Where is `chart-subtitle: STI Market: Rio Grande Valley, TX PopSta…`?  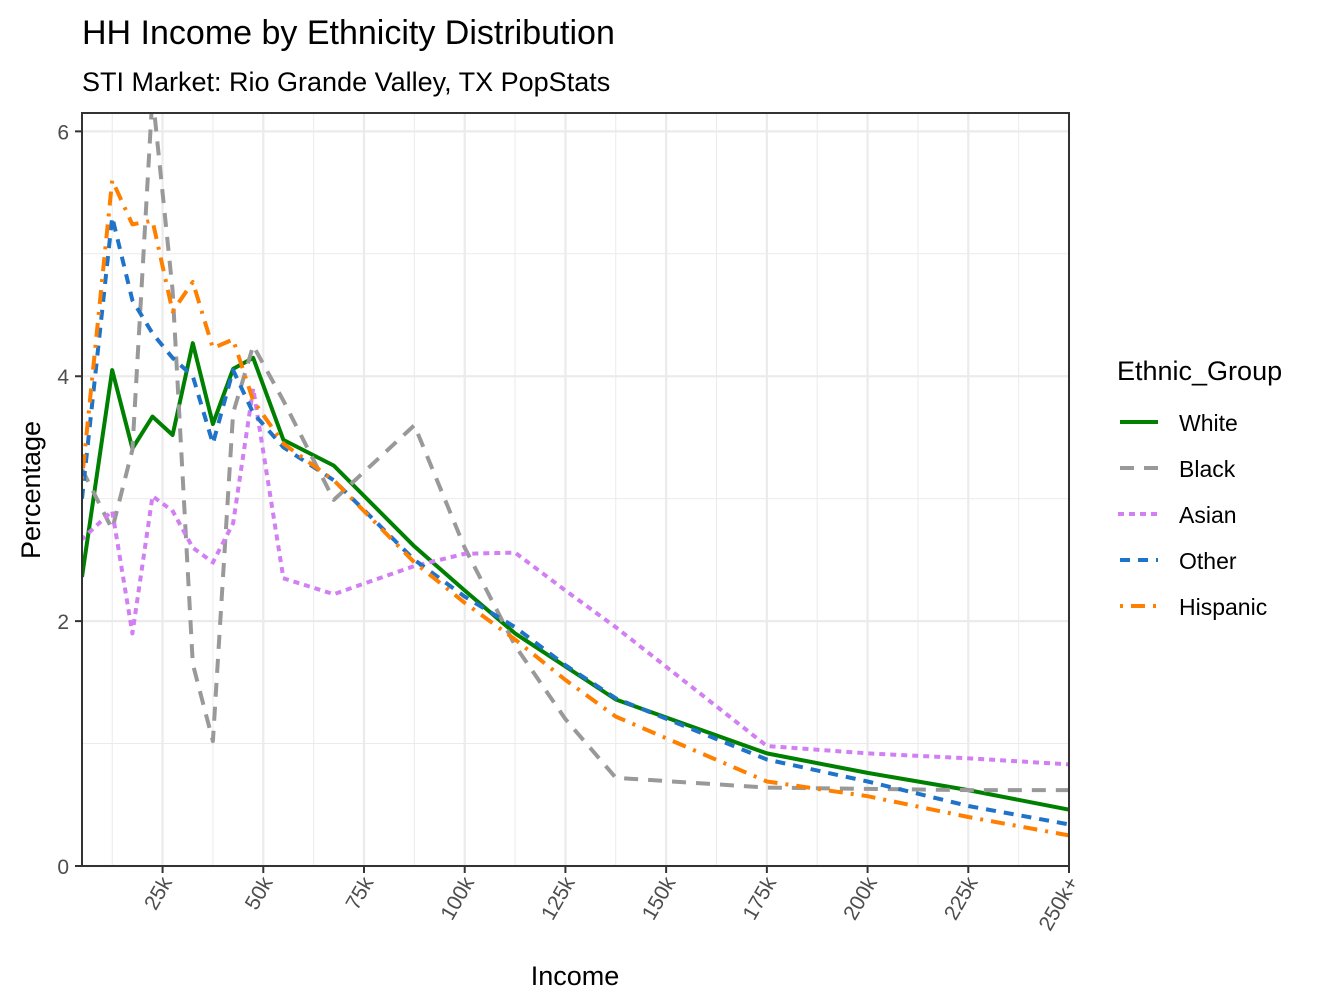
chart-subtitle: STI Market: Rio Grande Valley, TX PopSta… is located at coordinates (346, 82).